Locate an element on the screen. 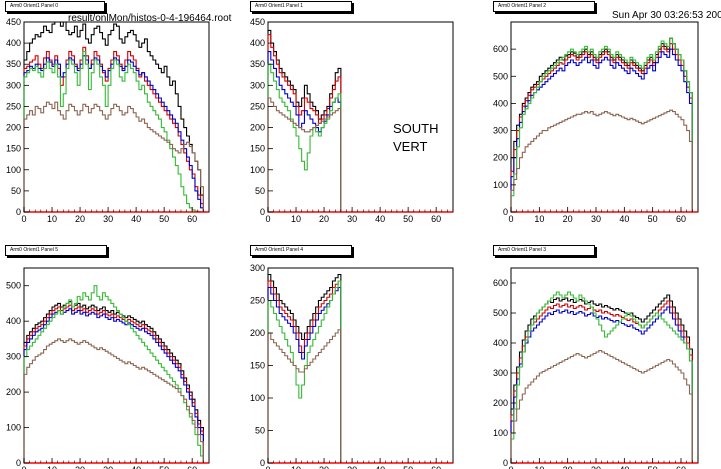  y-tick-label: 150 is located at coordinates (257, 366).